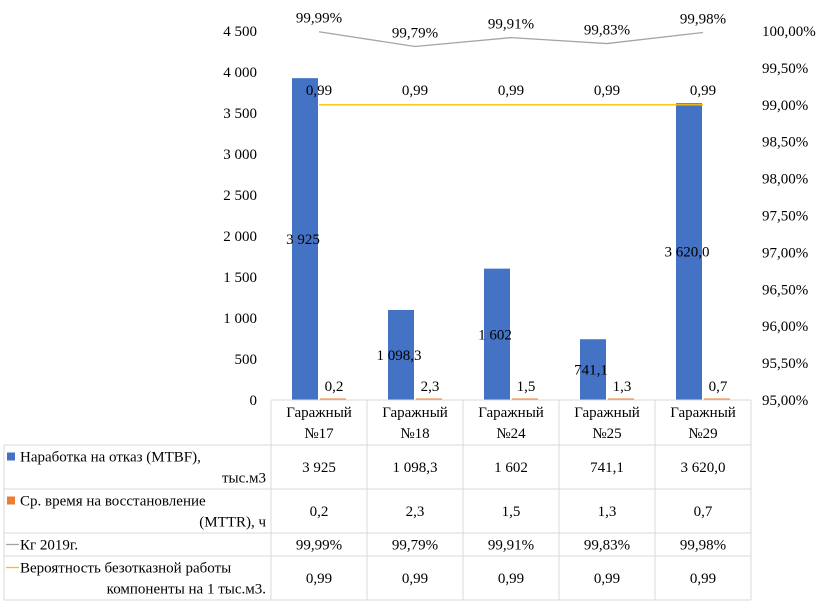 This screenshot has width=823, height=602. What do you see at coordinates (606, 434) in the screenshot?
I see `category-label: №25` at bounding box center [606, 434].